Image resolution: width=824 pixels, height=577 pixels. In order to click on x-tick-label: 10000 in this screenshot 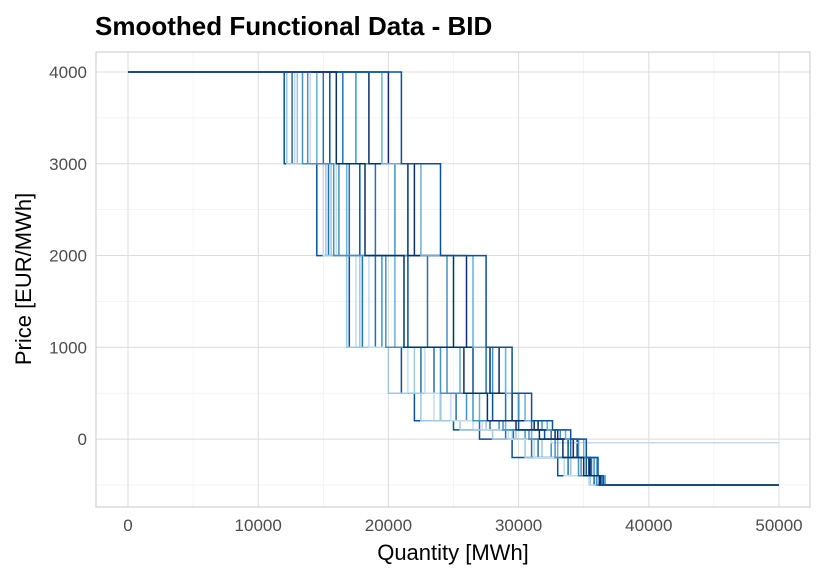, I will do `click(258, 525)`.